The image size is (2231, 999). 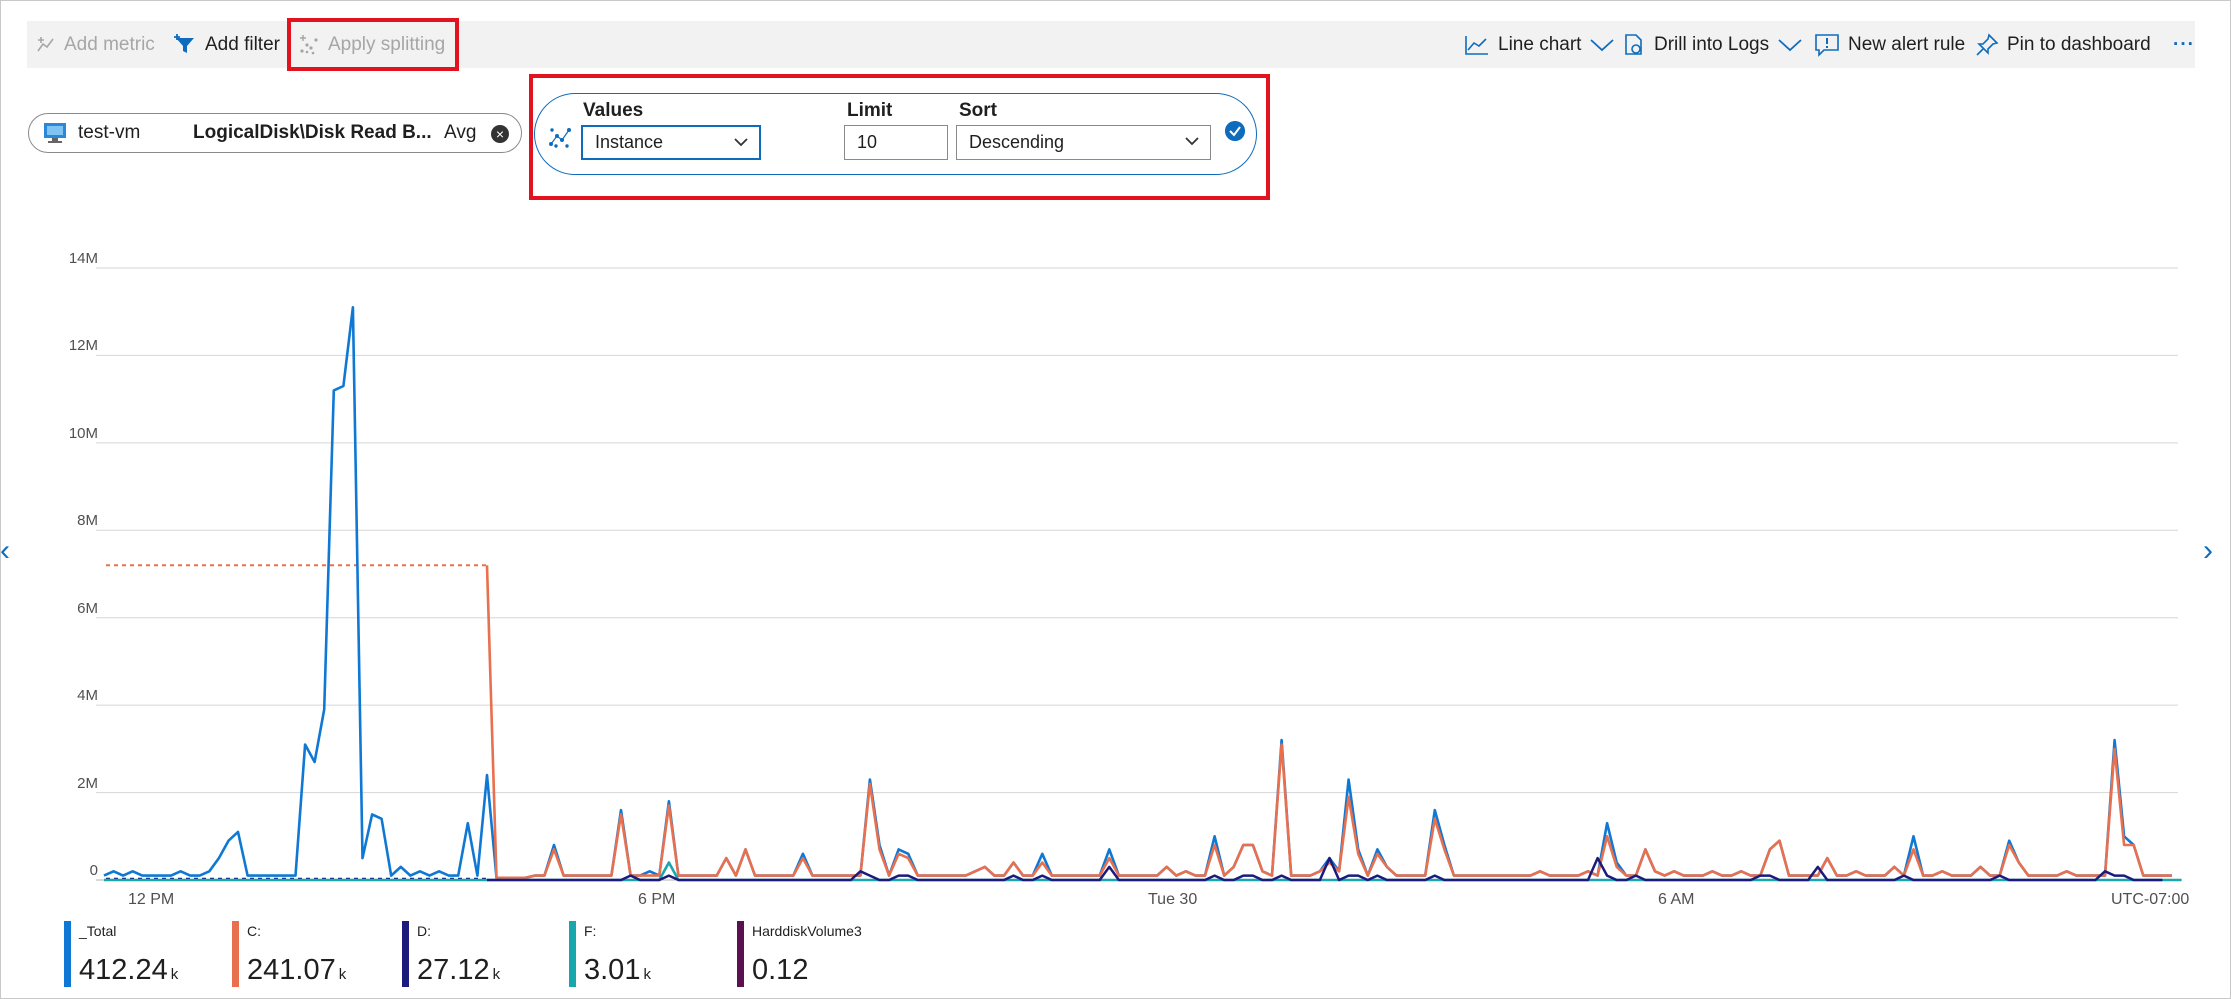 I want to click on sort-dropdown: Descending, so click(x=1083, y=142).